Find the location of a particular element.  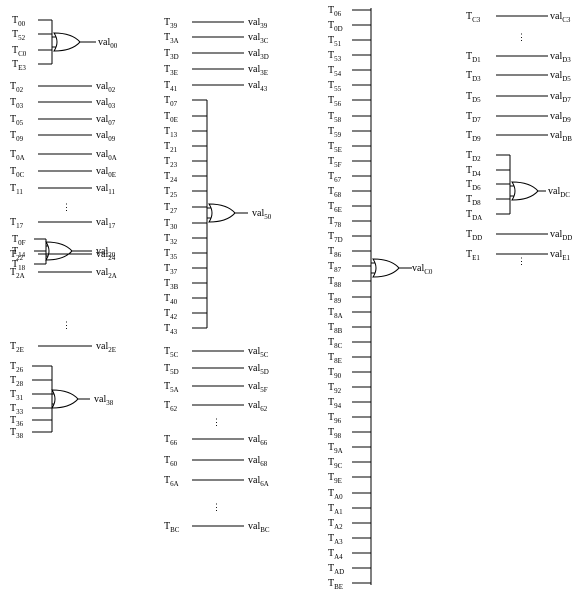

output-label-valDD: valDD is located at coordinates (561, 235).